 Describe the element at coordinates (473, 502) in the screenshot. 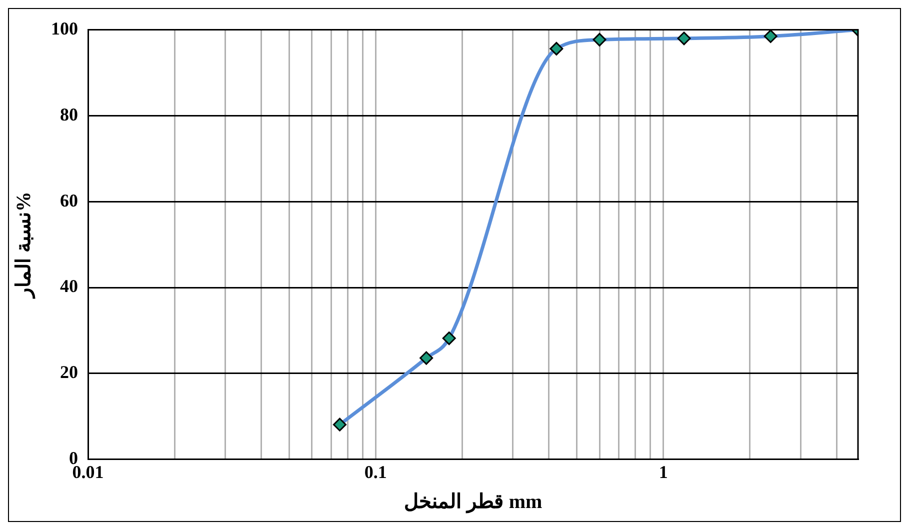

I see `x-axis-title: قطر المنخل mm` at that location.